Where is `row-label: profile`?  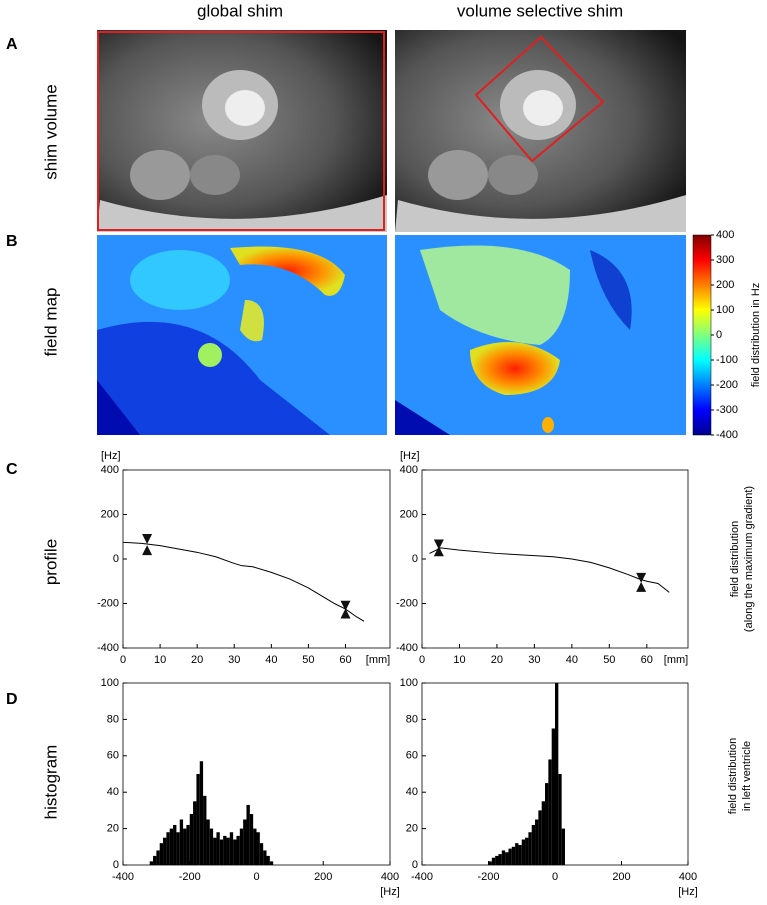
row-label: profile is located at coordinates (50, 562).